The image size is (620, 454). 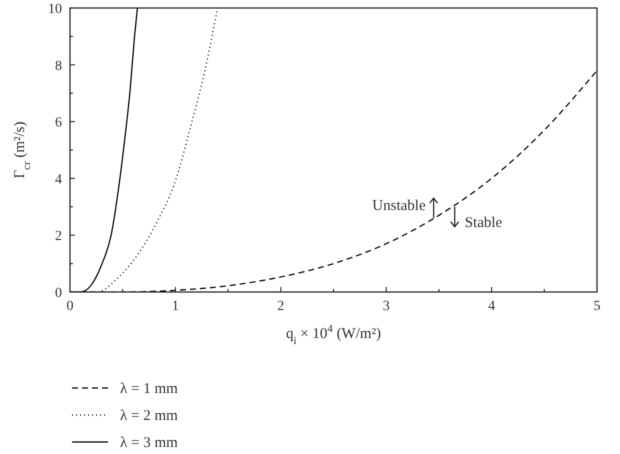 What do you see at coordinates (483, 222) in the screenshot?
I see `annotation: Stable` at bounding box center [483, 222].